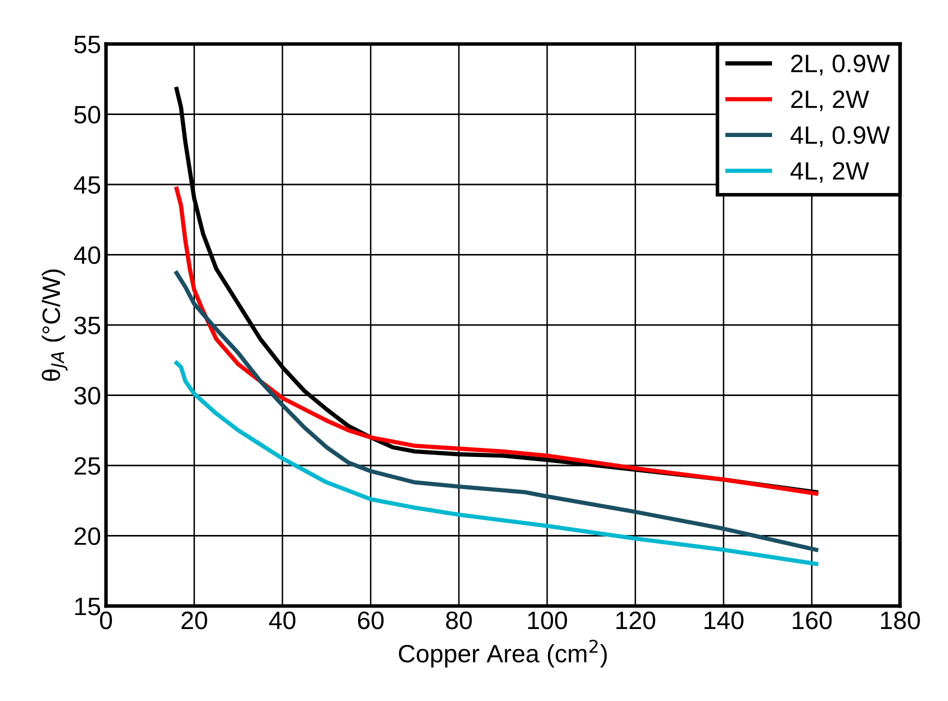 The height and width of the screenshot is (701, 948). I want to click on x-tick-label: 180, so click(900, 621).